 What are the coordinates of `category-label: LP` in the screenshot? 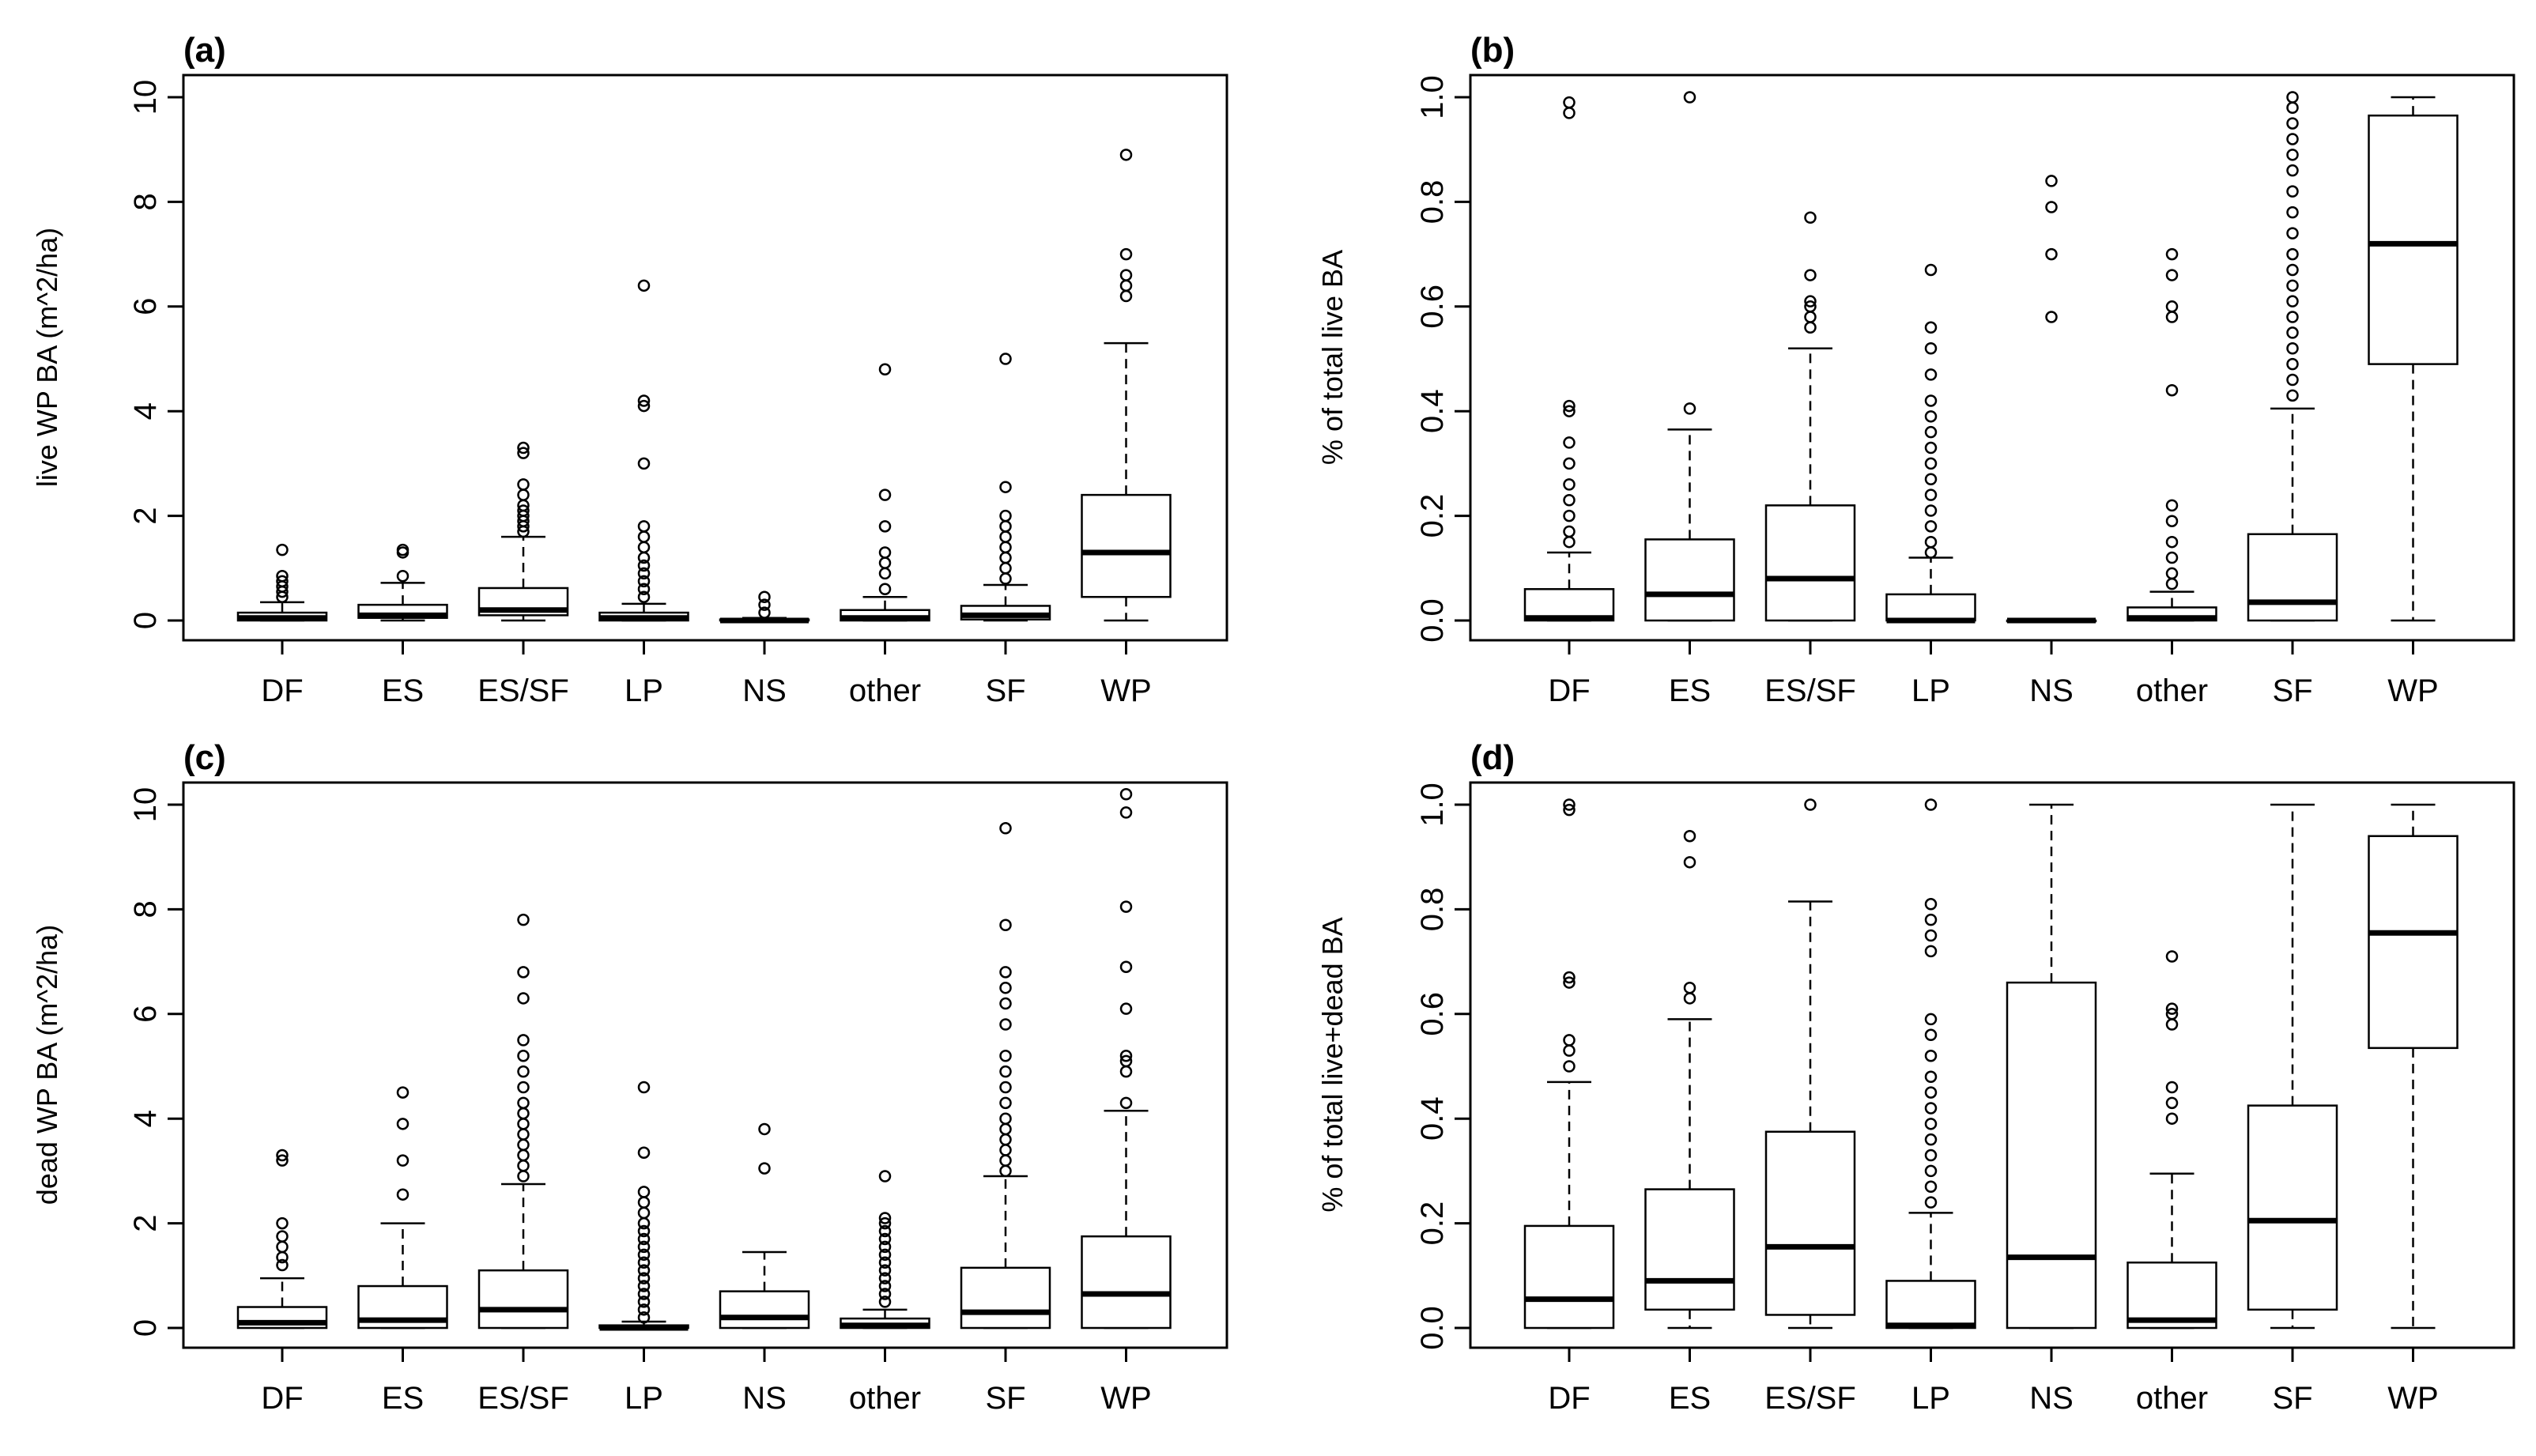 It's located at (644, 690).